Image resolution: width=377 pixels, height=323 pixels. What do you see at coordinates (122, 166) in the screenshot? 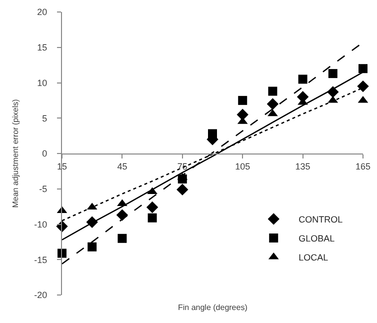
I see `x-tick-label: 45` at bounding box center [122, 166].